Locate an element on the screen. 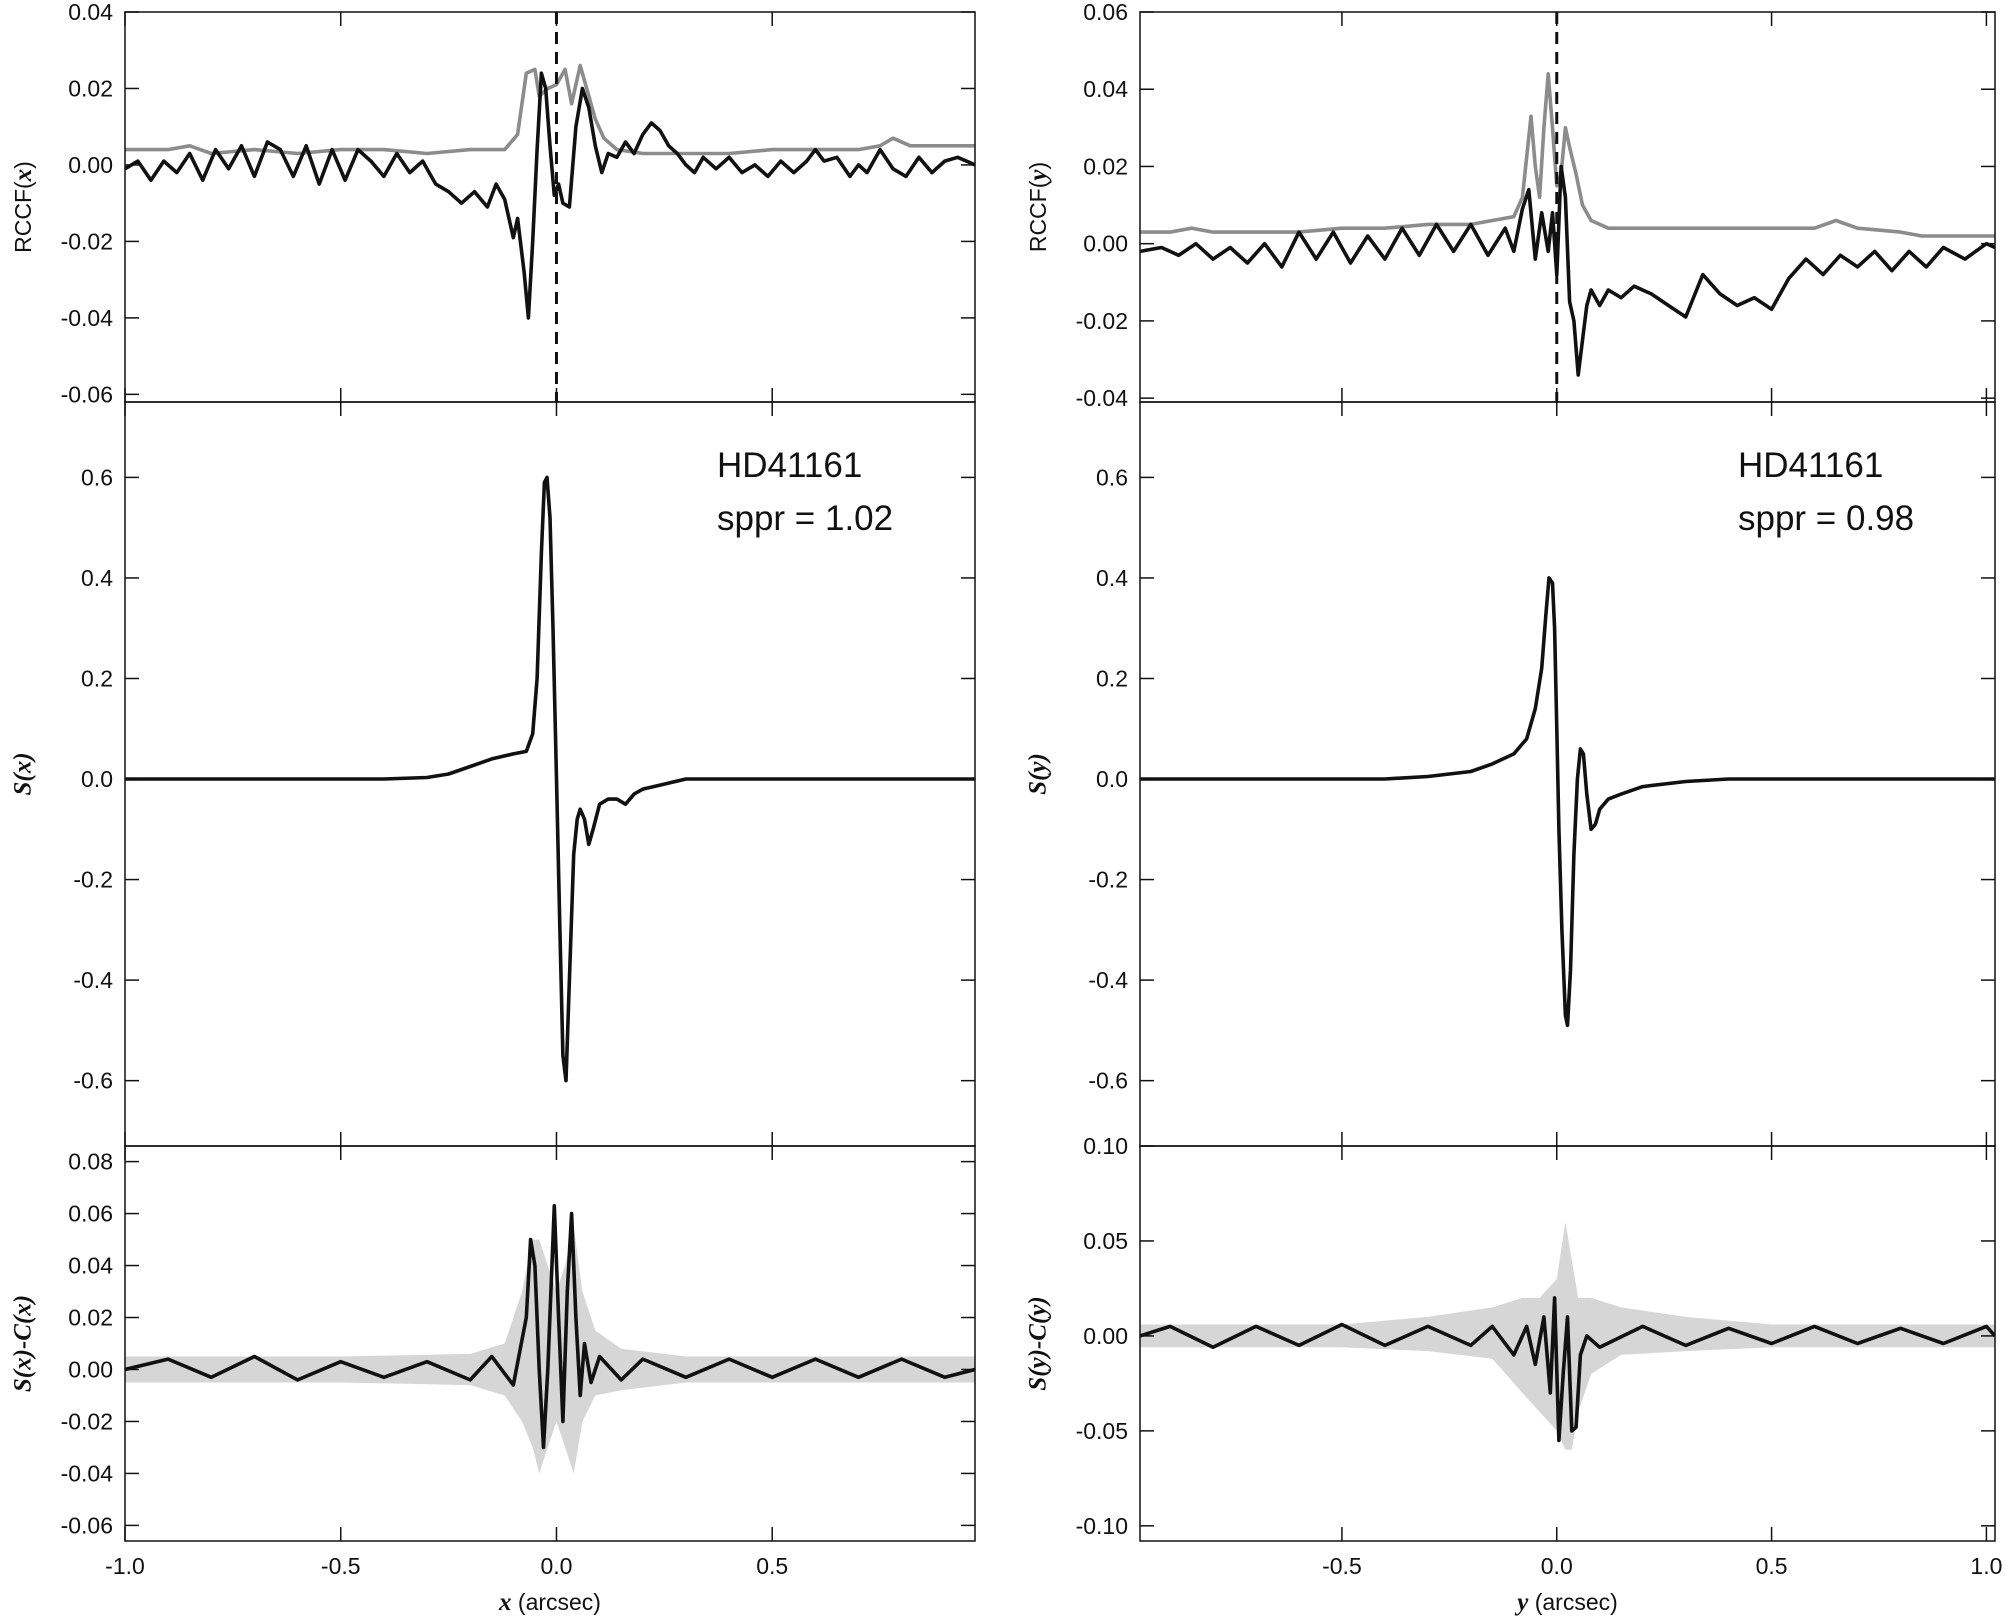  y-axis-label: RCCF(x) is located at coordinates (23, 207).